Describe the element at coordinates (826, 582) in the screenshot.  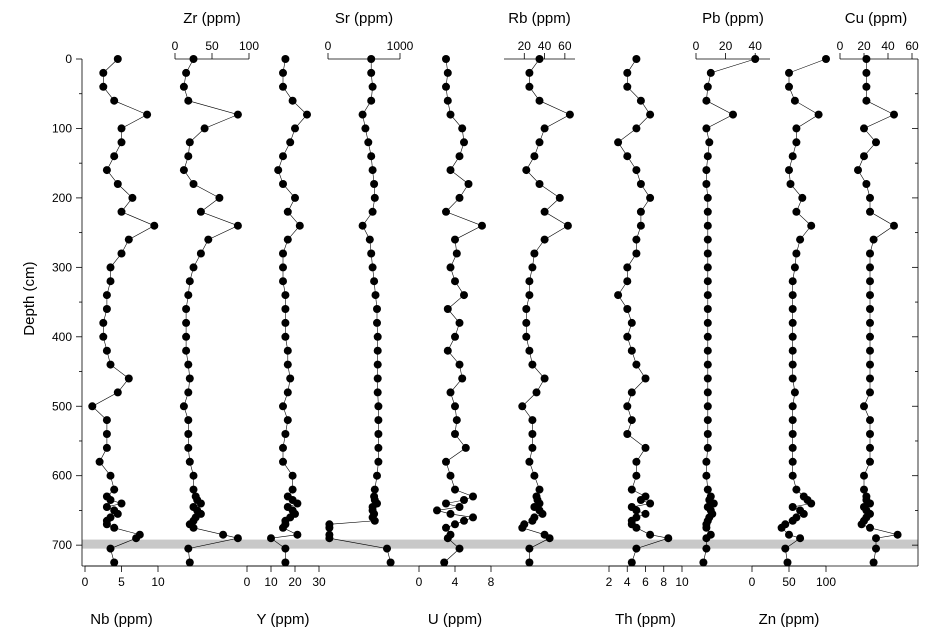
I see `panel-tick-label: 100` at that location.